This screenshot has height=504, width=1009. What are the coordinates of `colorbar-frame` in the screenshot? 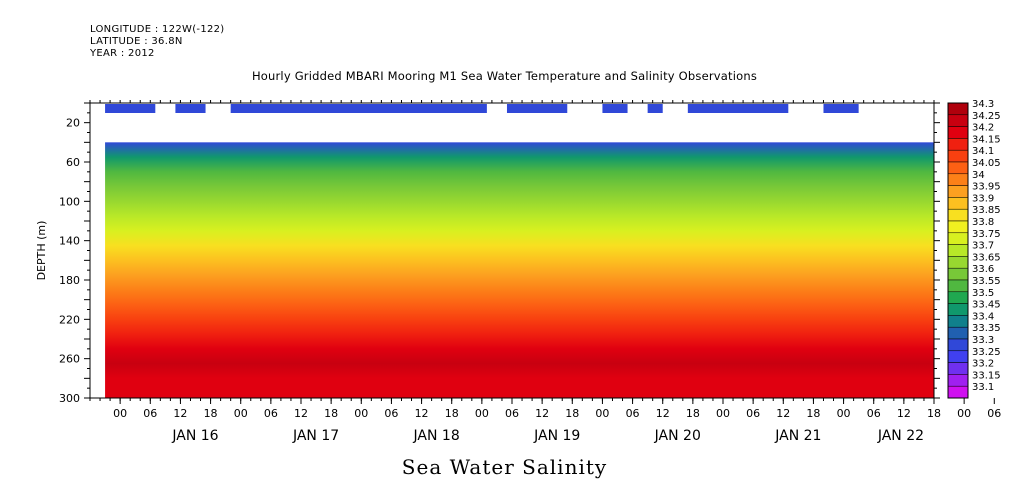 It's located at (958, 250).